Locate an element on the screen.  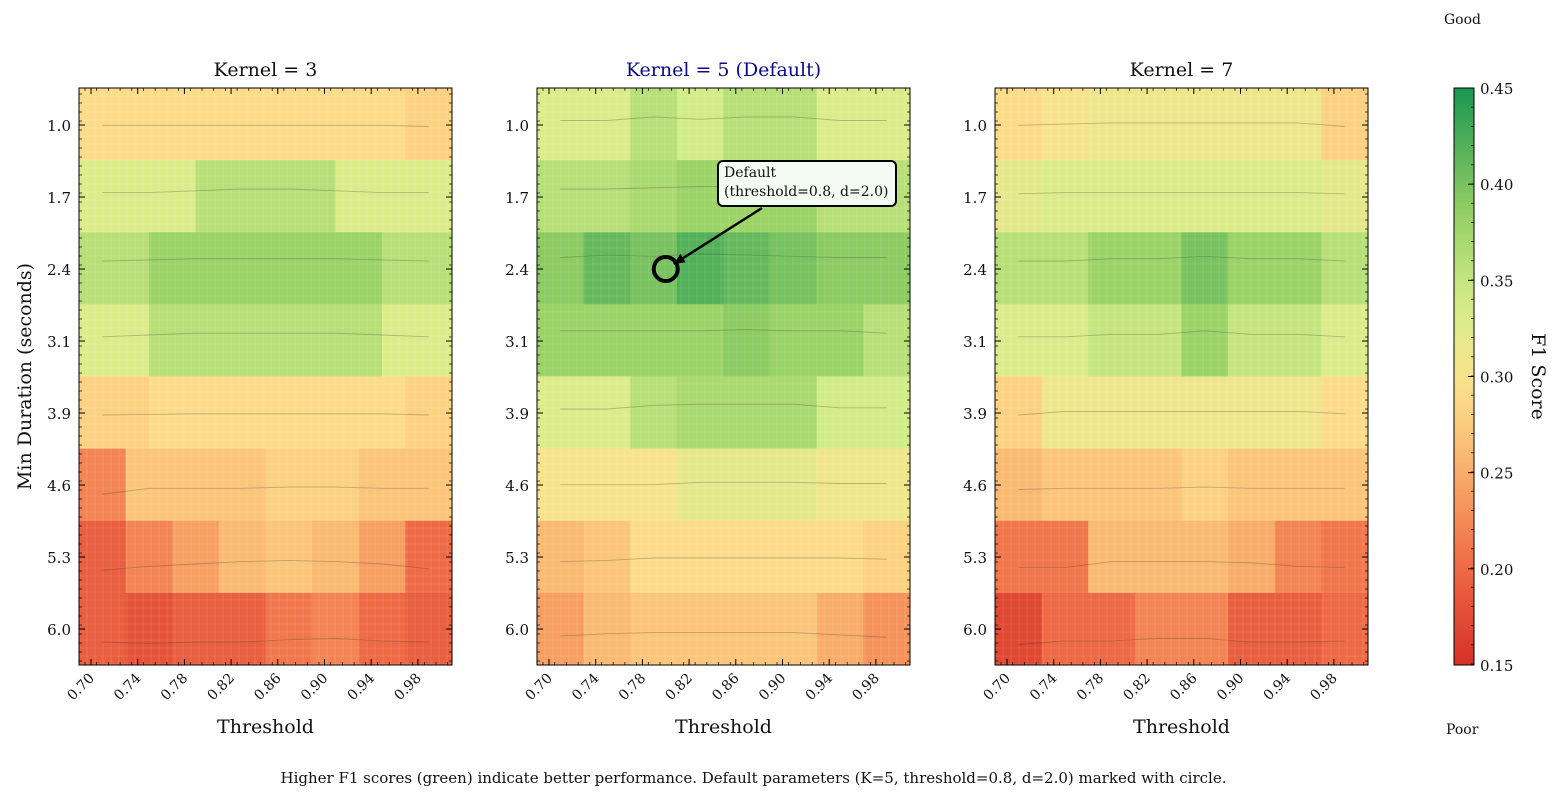
y-tick-label: 1.7 is located at coordinates (59, 198).